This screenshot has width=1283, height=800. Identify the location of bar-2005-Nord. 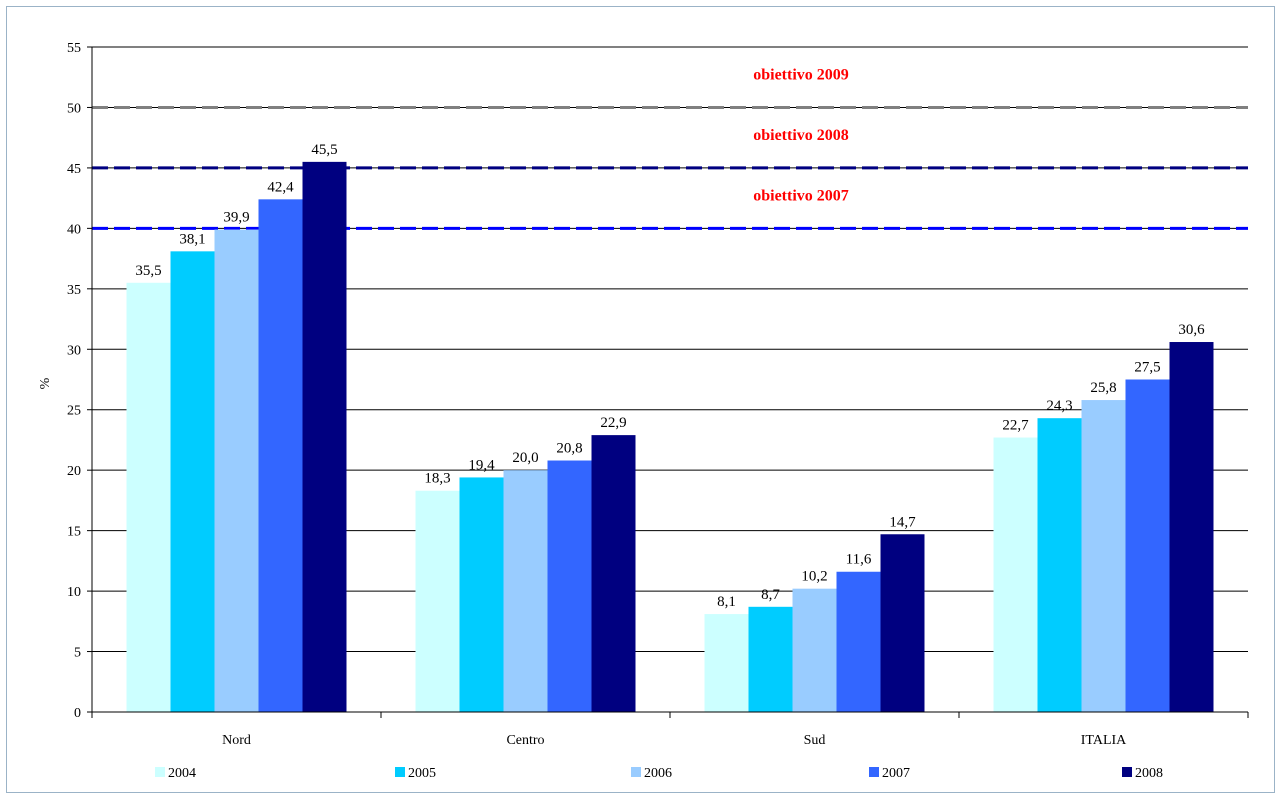
(192, 481).